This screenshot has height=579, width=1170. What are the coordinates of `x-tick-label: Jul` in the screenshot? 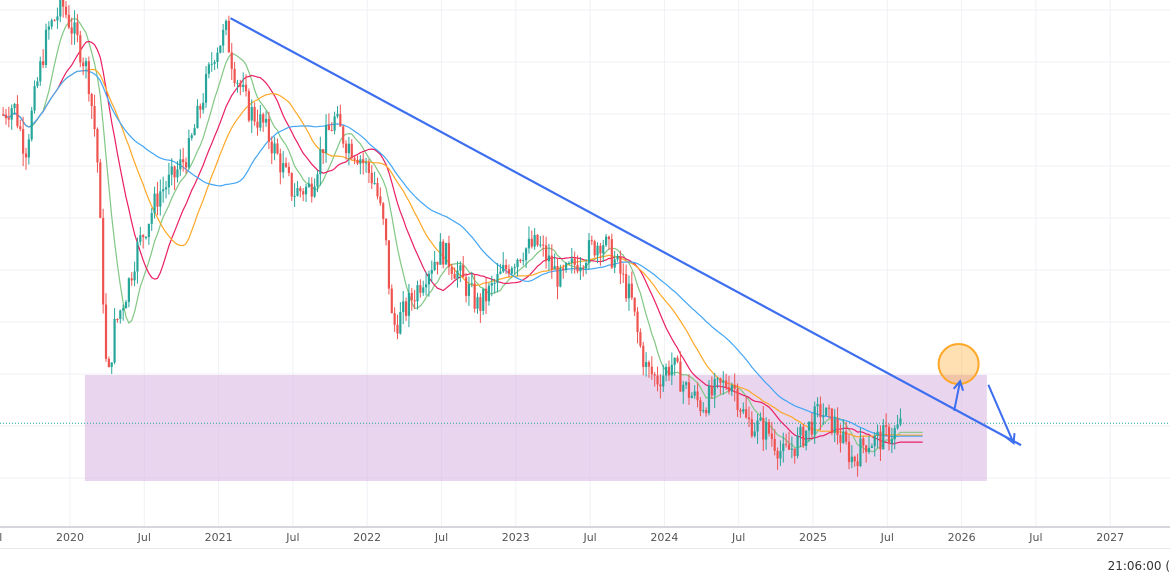 It's located at (1, 537).